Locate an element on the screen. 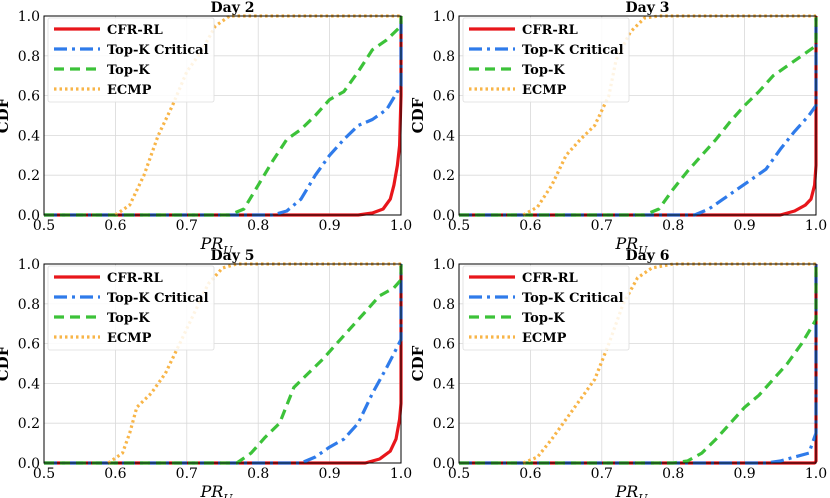 The height and width of the screenshot is (498, 830). chart-title: Day 3 is located at coordinates (648, 8).